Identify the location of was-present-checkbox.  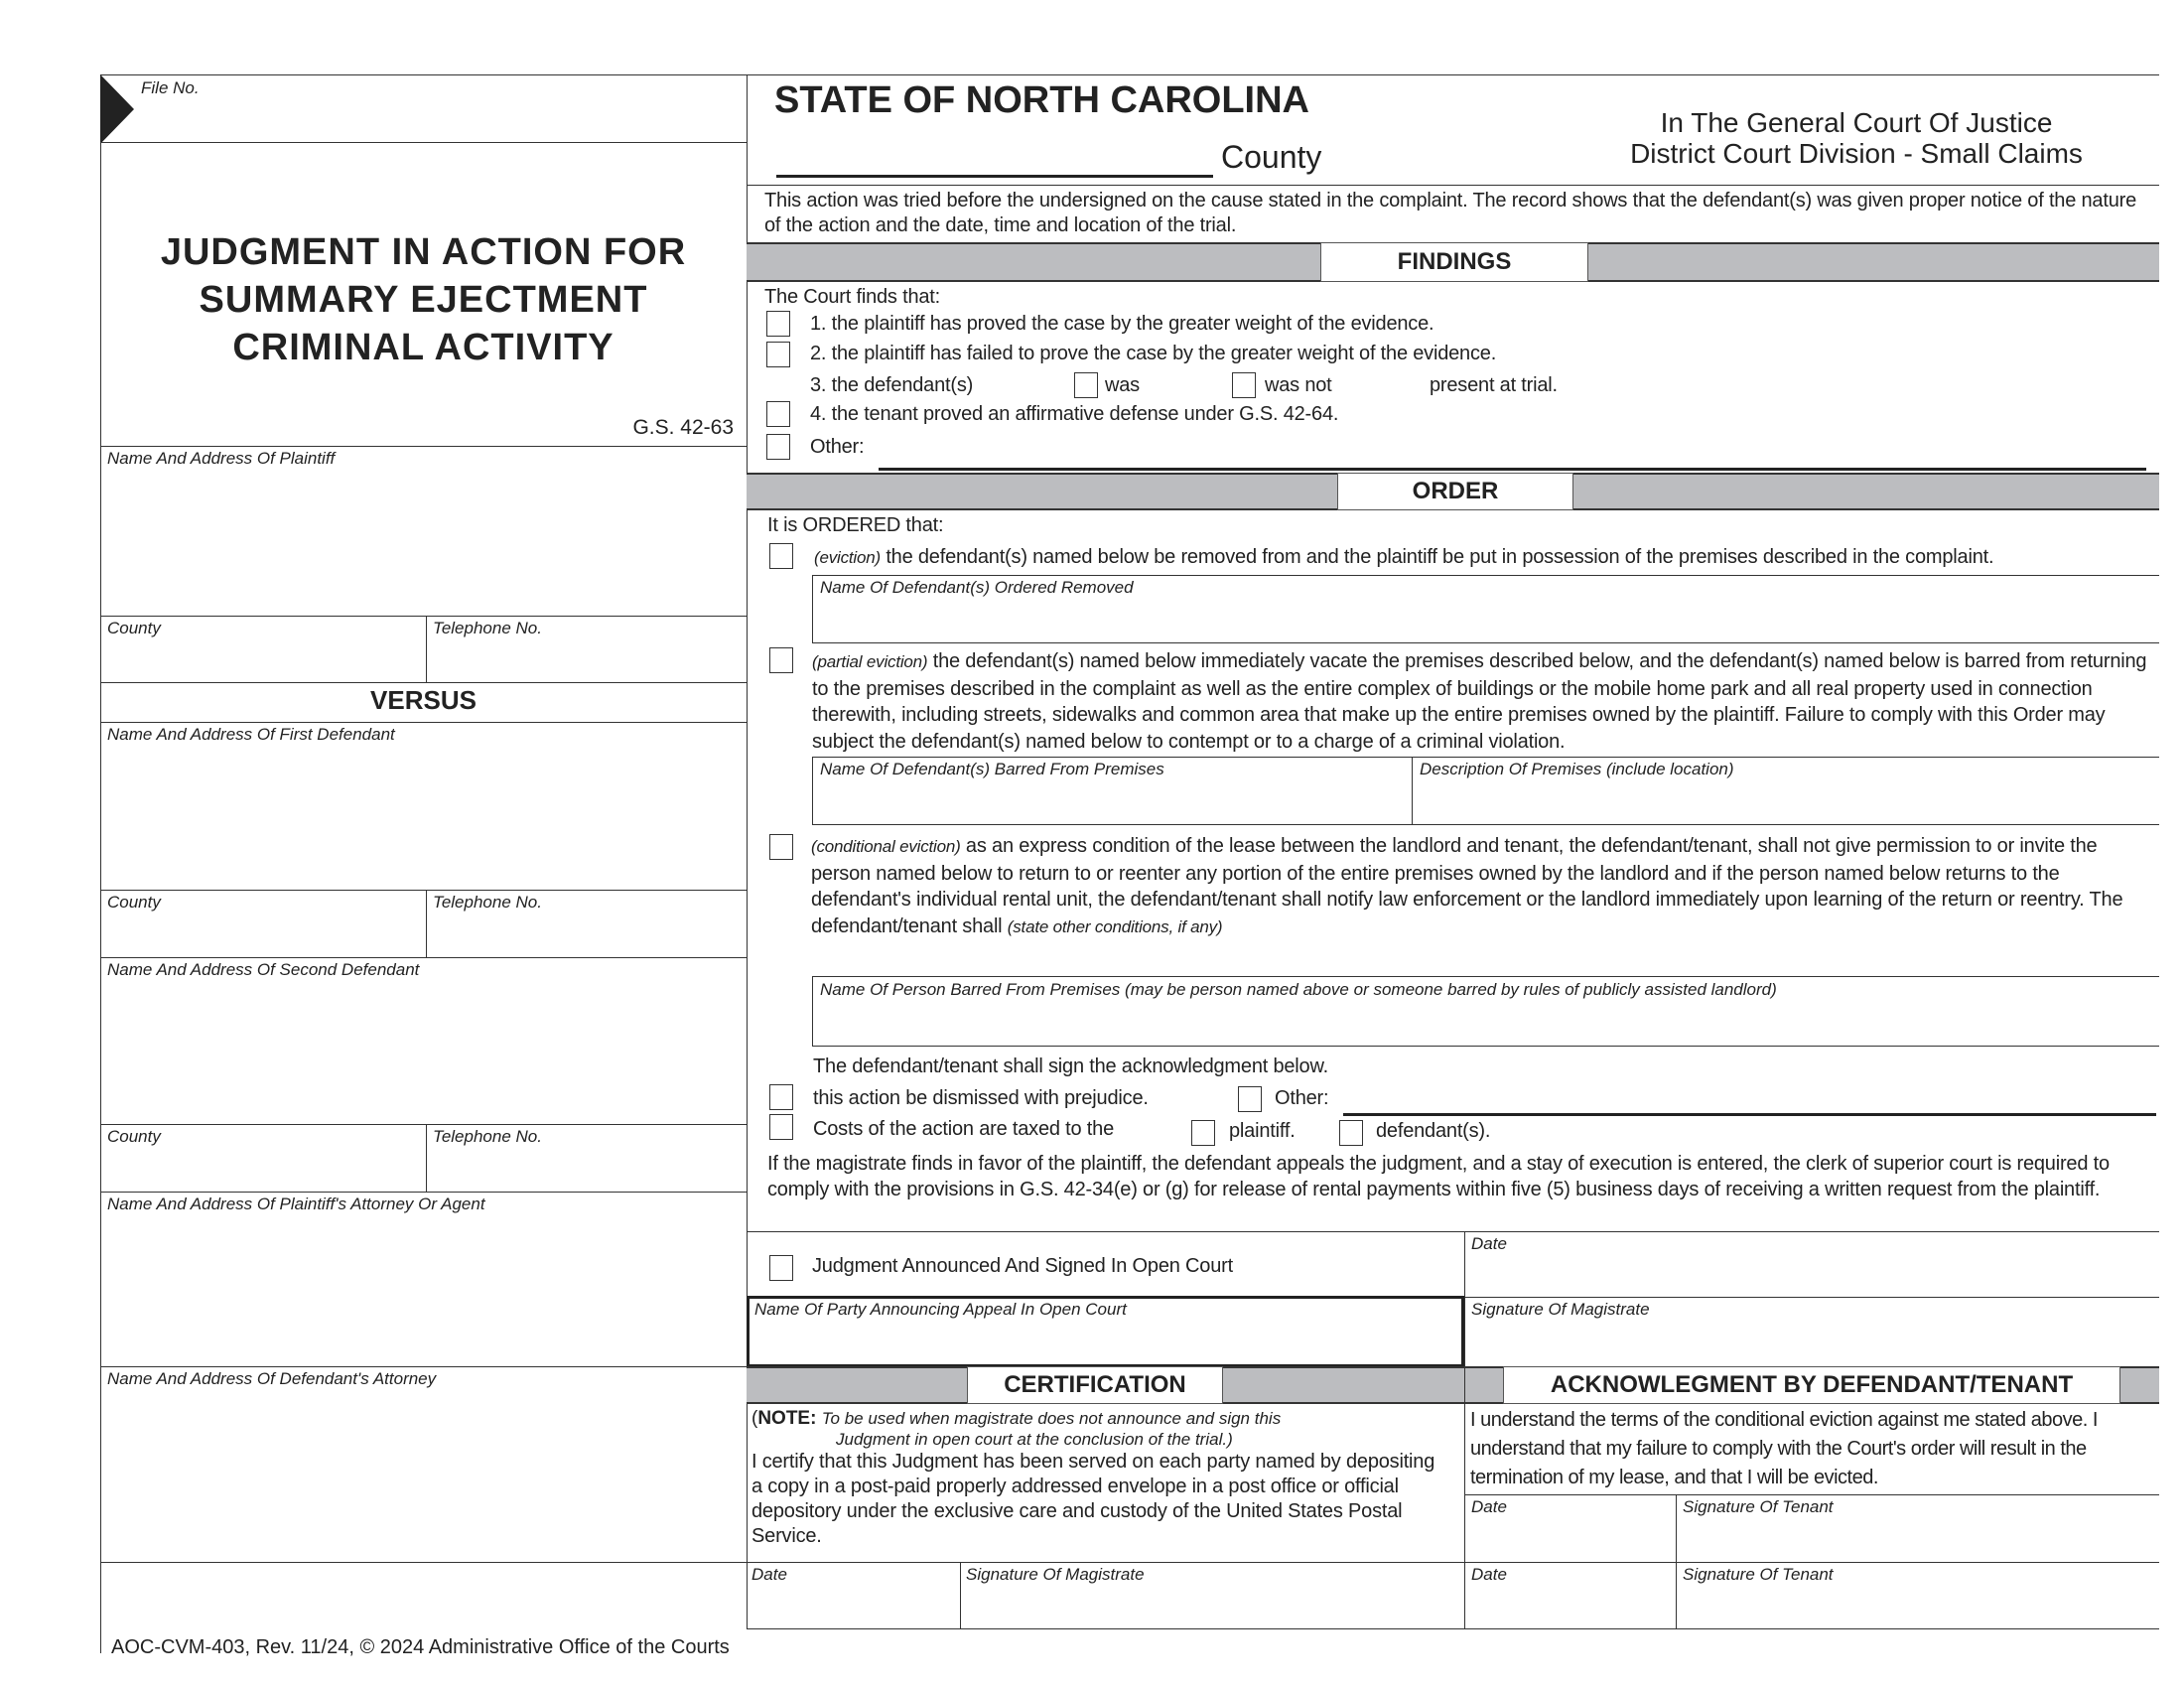
(1086, 385).